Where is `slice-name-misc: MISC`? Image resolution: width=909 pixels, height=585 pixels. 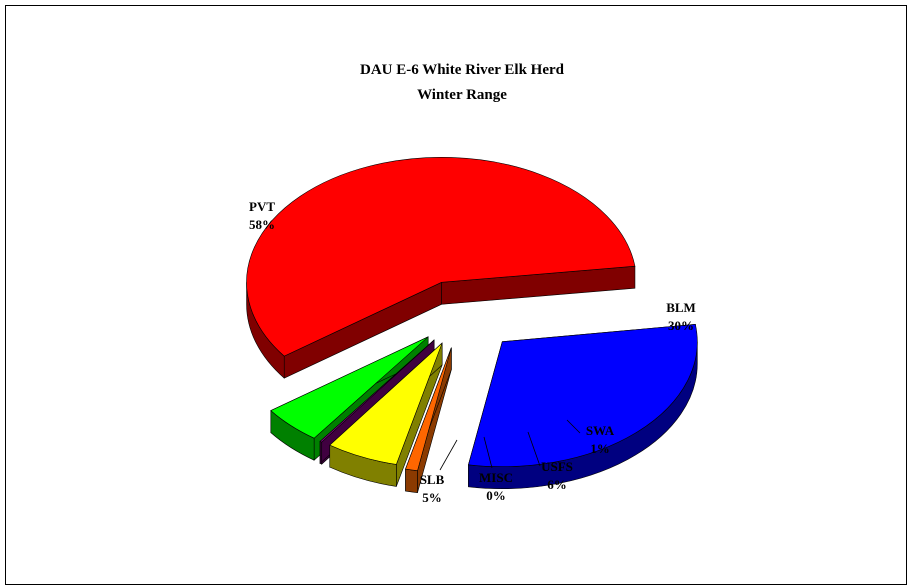
slice-name-misc: MISC is located at coordinates (496, 477).